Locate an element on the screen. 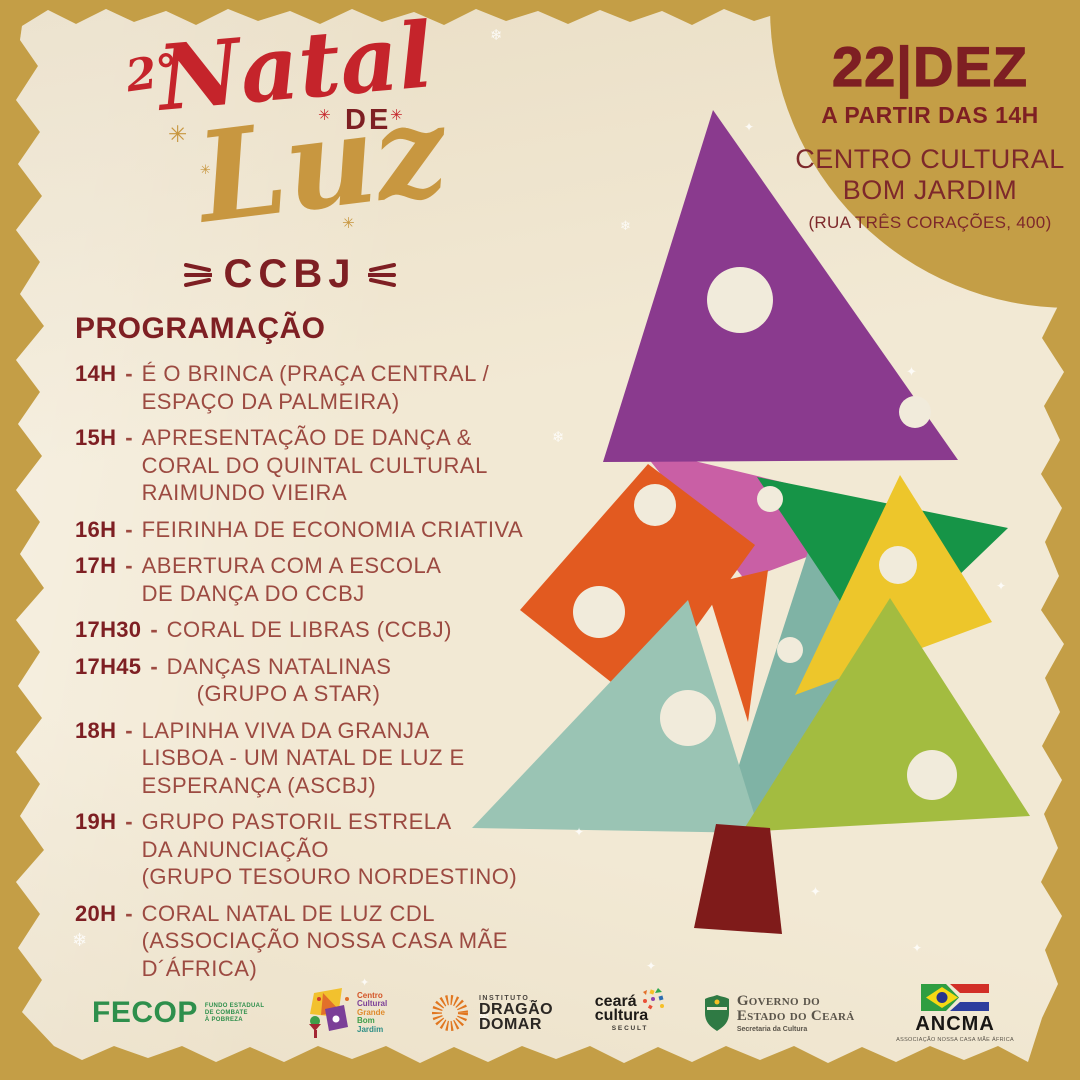 Image resolution: width=1080 pixels, height=1080 pixels. schedule-item: 16H - FEIRINHA DE ECONOMIA CRIATIVA is located at coordinates (320, 530).